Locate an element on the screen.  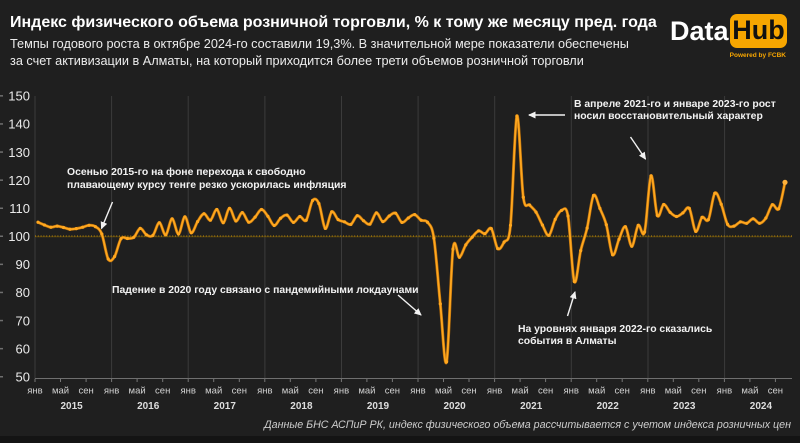
svg-text: 2017 is located at coordinates (225, 406).